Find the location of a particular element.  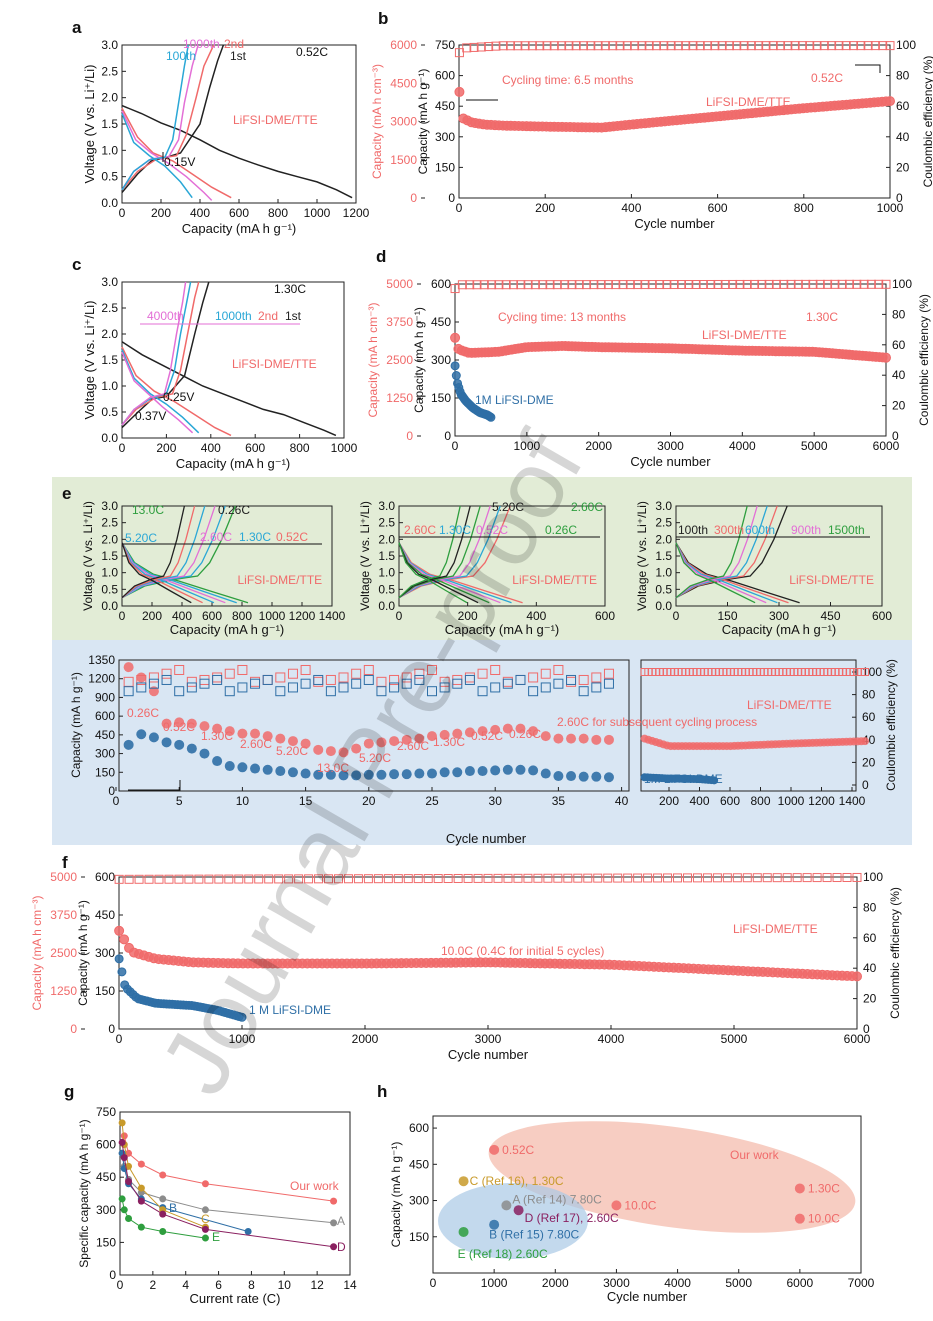

panel-e4-ytick-label: 900 is located at coordinates (105, 697).